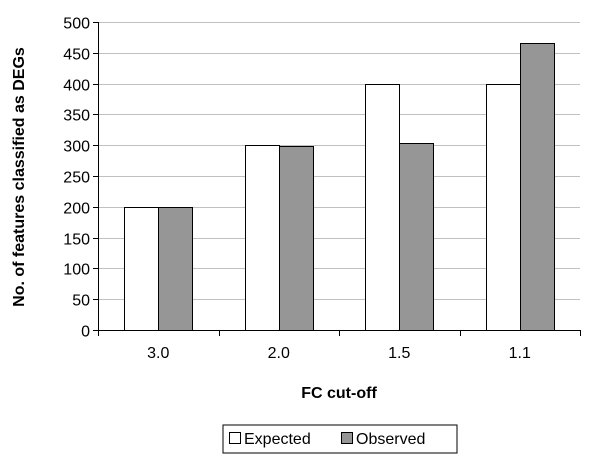 Image resolution: width=600 pixels, height=474 pixels. Describe the element at coordinates (503, 207) in the screenshot. I see `bar-expected-1.1` at that location.